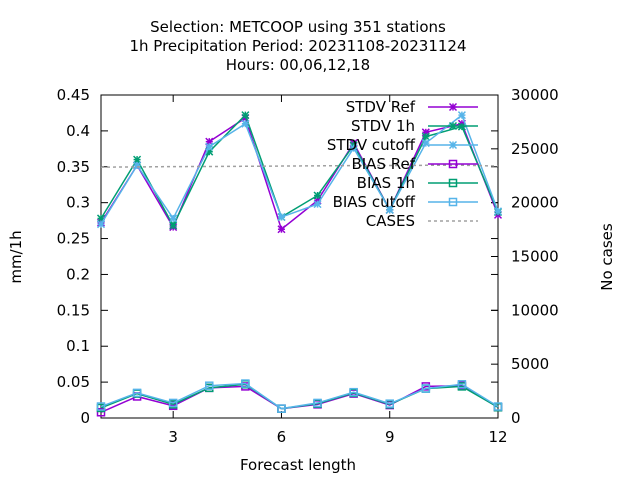 The height and width of the screenshot is (480, 640). Describe the element at coordinates (530, 364) in the screenshot. I see `y2-tick-label: 5000` at that location.